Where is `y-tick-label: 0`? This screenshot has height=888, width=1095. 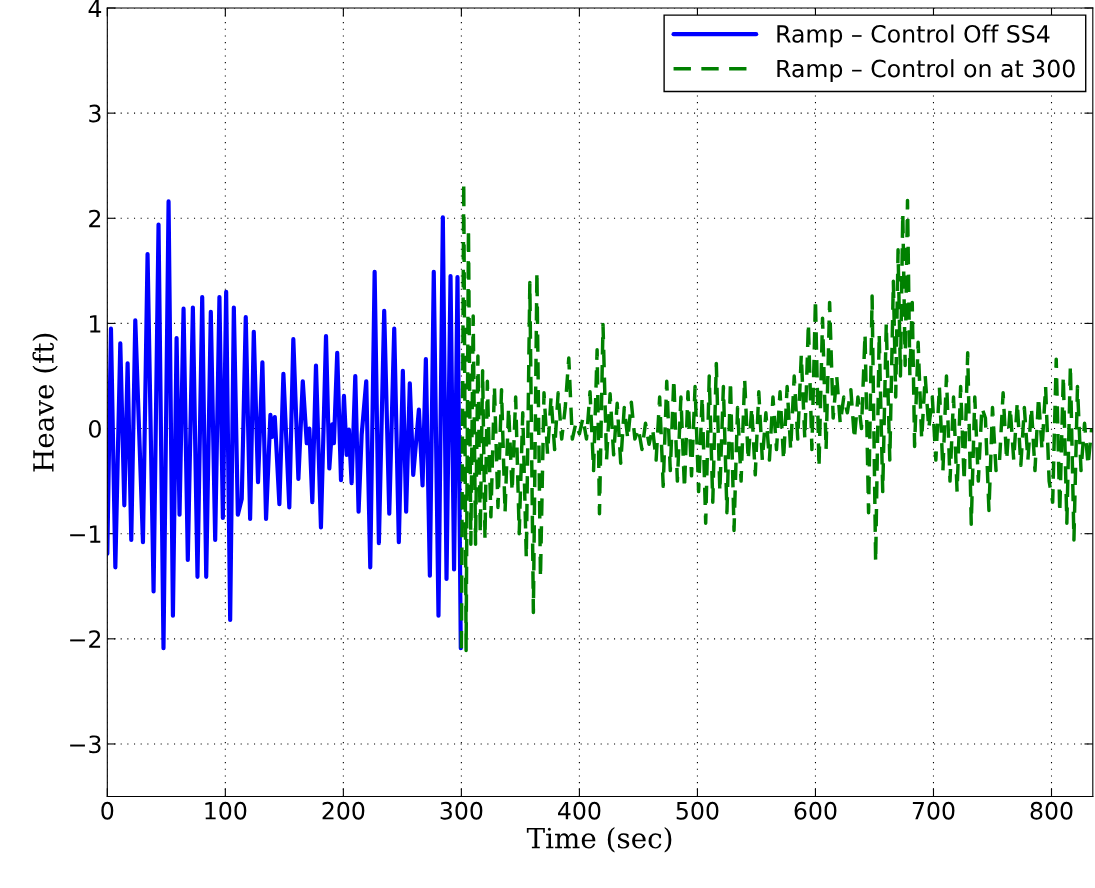
y-tick-label: 0 is located at coordinates (94, 429).